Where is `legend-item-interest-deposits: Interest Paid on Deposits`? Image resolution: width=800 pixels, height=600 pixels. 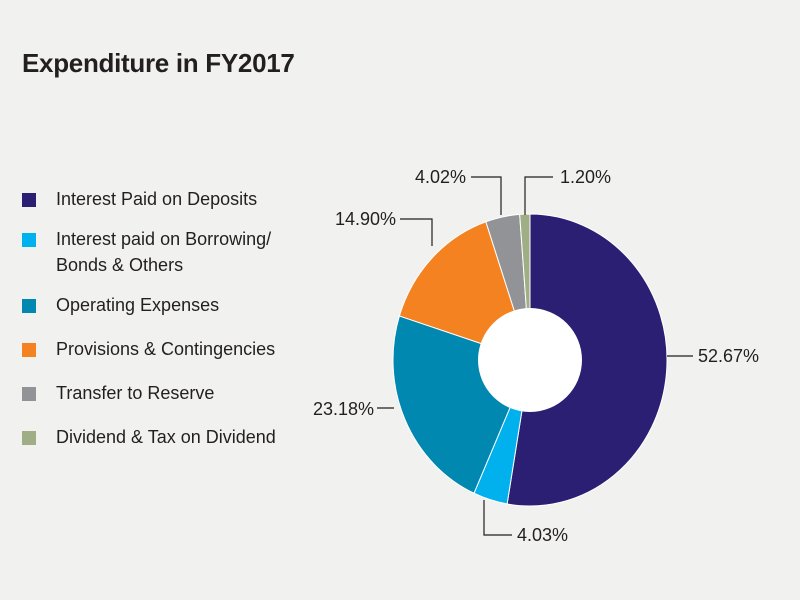
legend-item-interest-deposits: Interest Paid on Deposits is located at coordinates (172, 199).